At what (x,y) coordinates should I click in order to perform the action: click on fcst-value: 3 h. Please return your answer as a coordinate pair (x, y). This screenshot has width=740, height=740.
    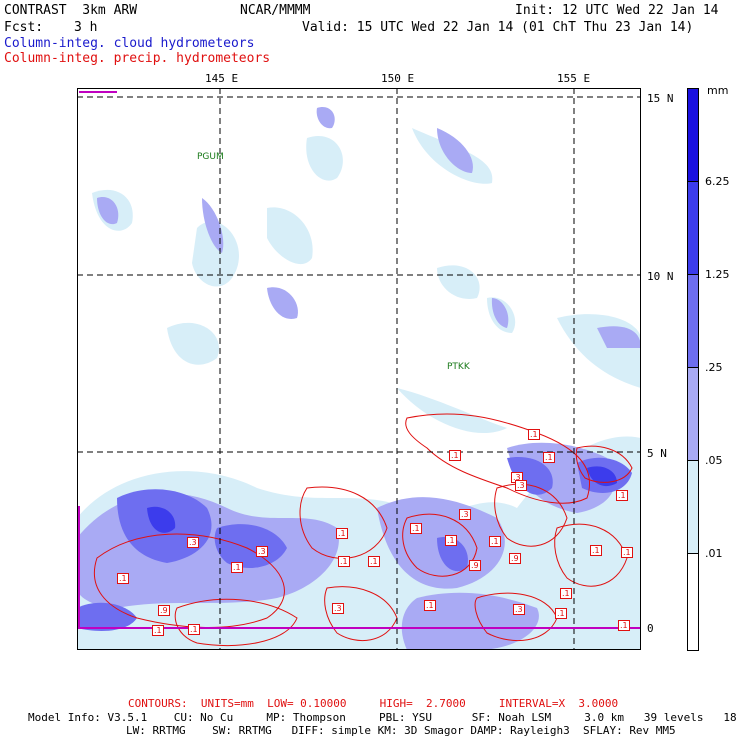
    Looking at the image, I should click on (86, 27).